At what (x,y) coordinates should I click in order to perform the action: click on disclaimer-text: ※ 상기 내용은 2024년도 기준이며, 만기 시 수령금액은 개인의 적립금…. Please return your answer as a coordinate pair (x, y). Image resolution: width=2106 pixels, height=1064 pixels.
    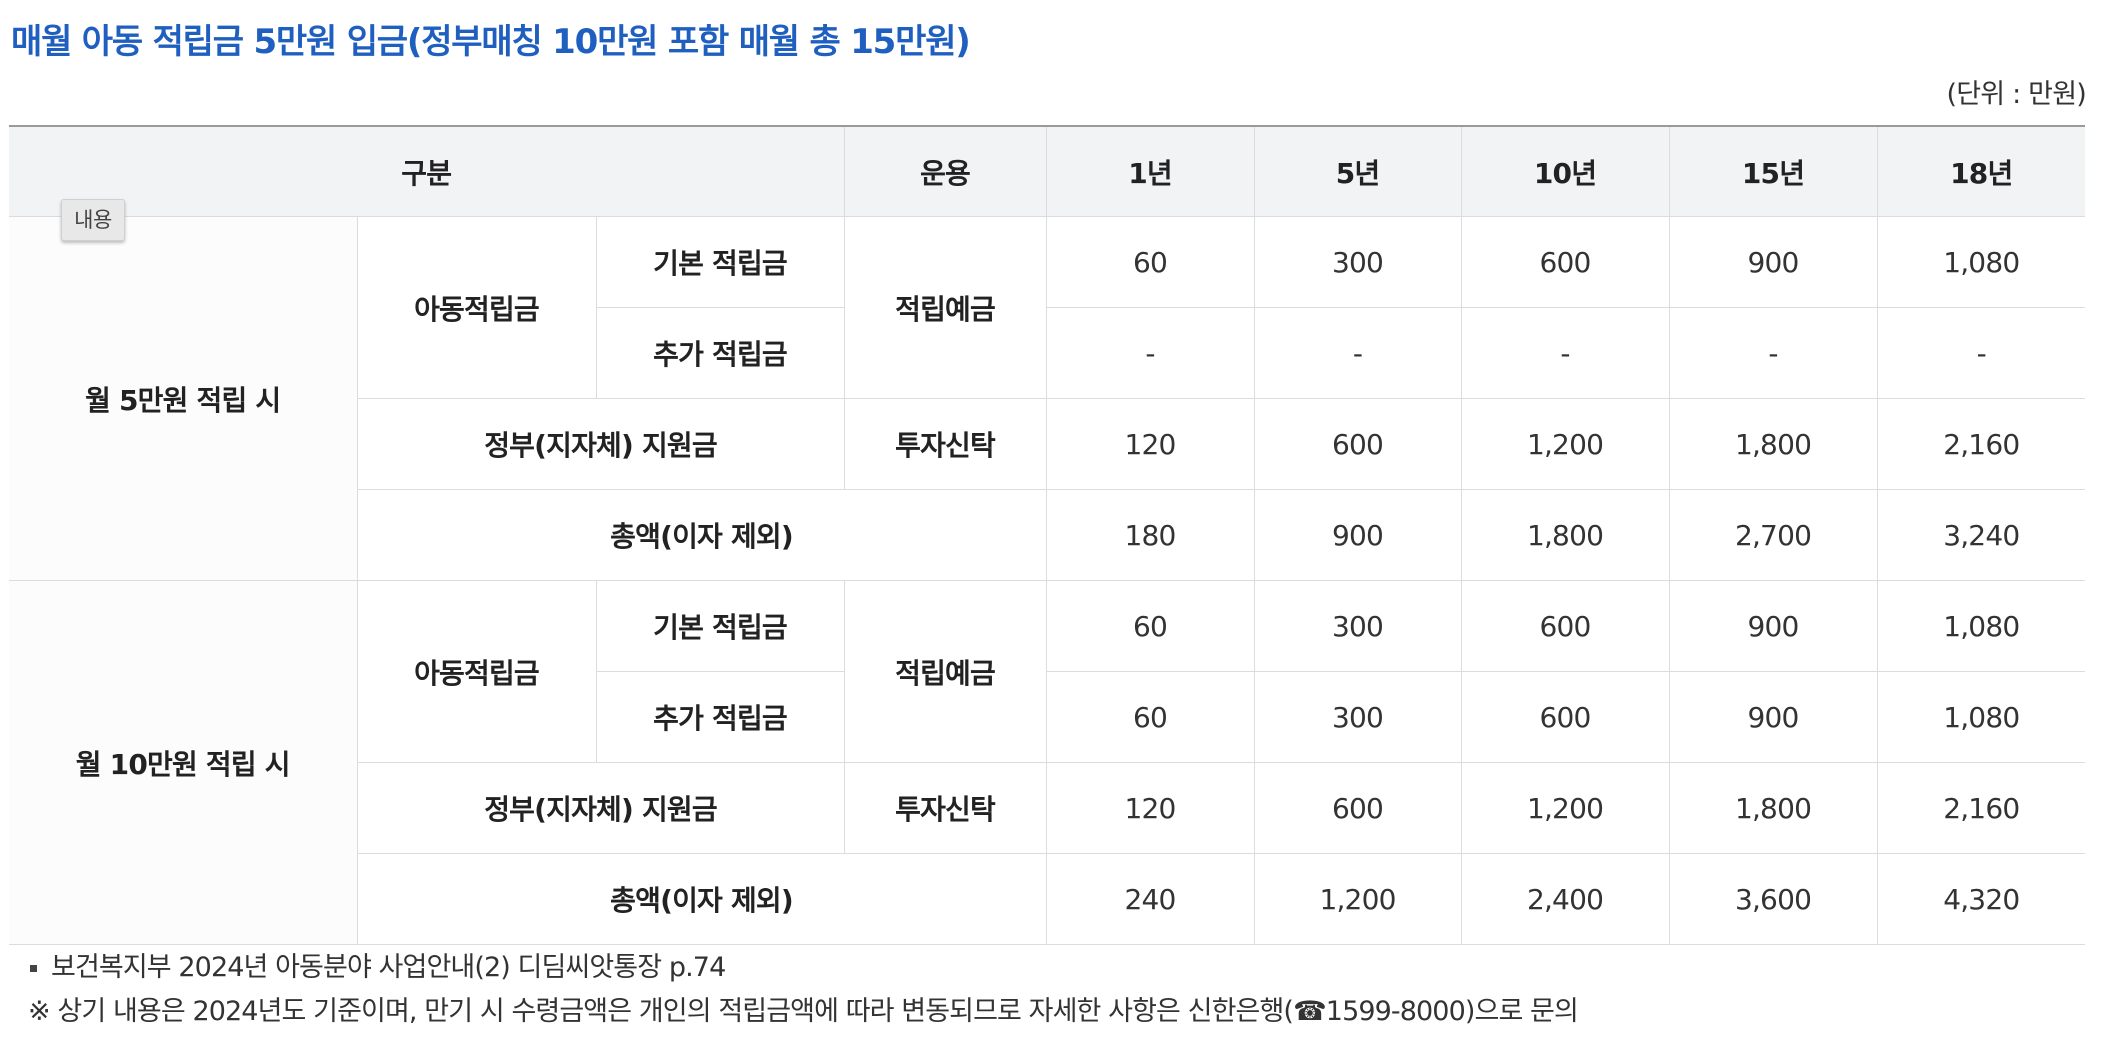
    Looking at the image, I should click on (803, 1011).